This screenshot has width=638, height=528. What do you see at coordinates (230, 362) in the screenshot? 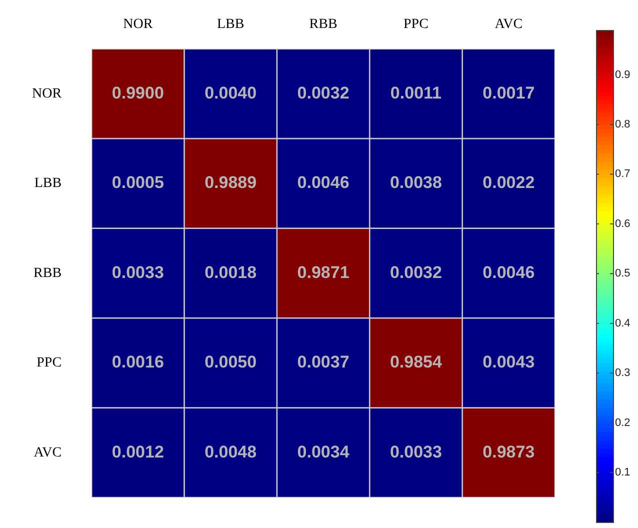
I see `data-label: 0.0050` at bounding box center [230, 362].